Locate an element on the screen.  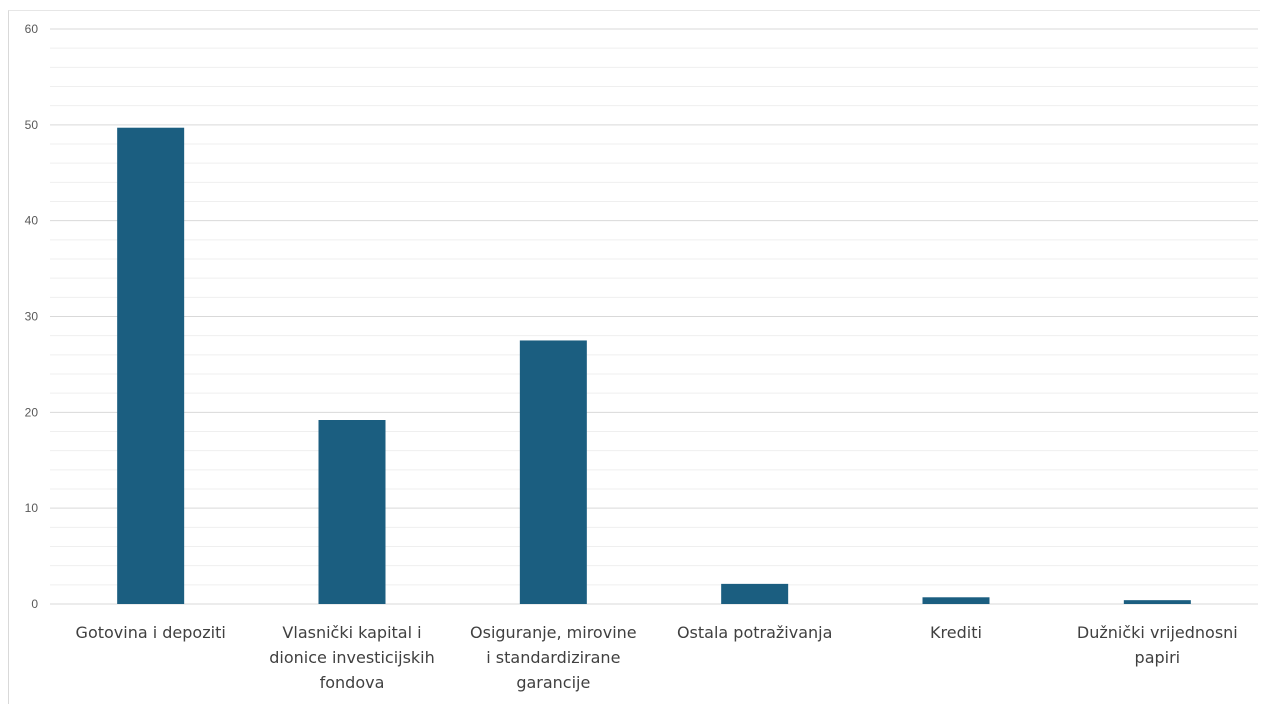
x-category-label: Osiguranje, mirovine is located at coordinates (553, 632).